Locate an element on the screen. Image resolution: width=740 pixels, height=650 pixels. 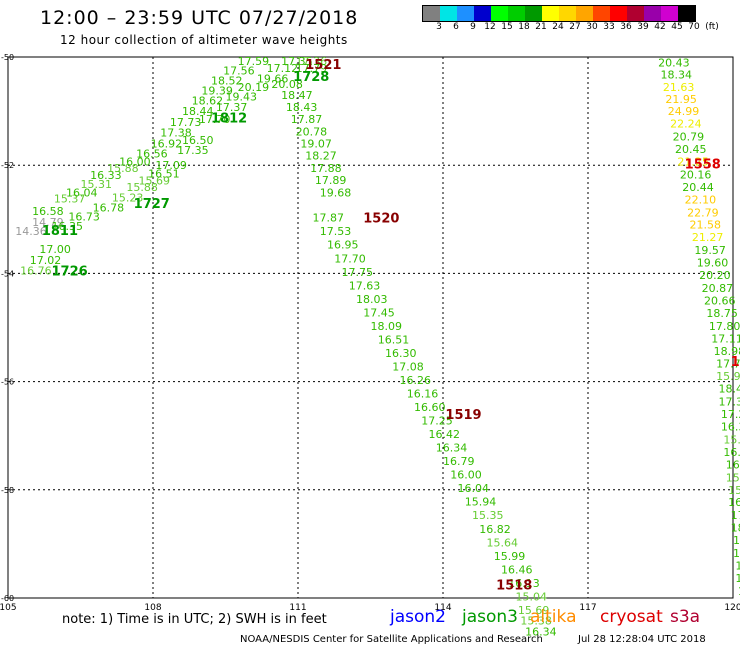
wave-height-value: 17.79 is located at coordinates (312, 68).